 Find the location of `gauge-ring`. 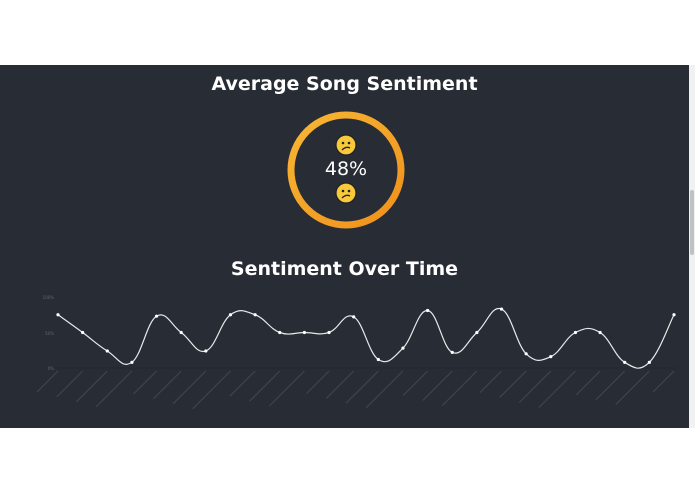

gauge-ring is located at coordinates (346, 170).